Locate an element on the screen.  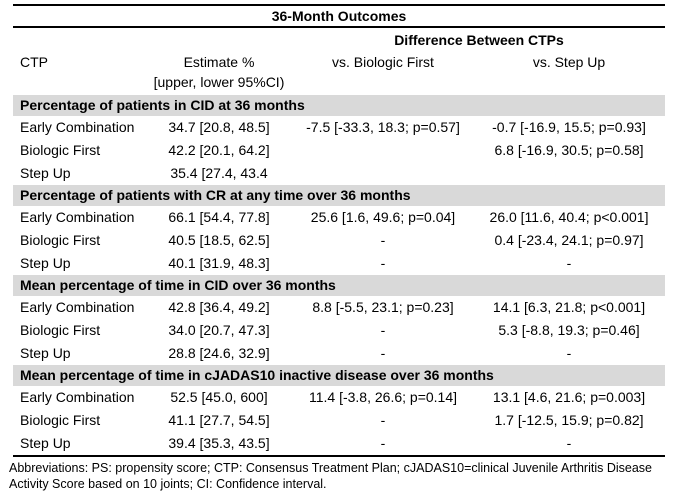
cell-estimate: 66.1 [54.4, 77.8] is located at coordinates (219, 217).